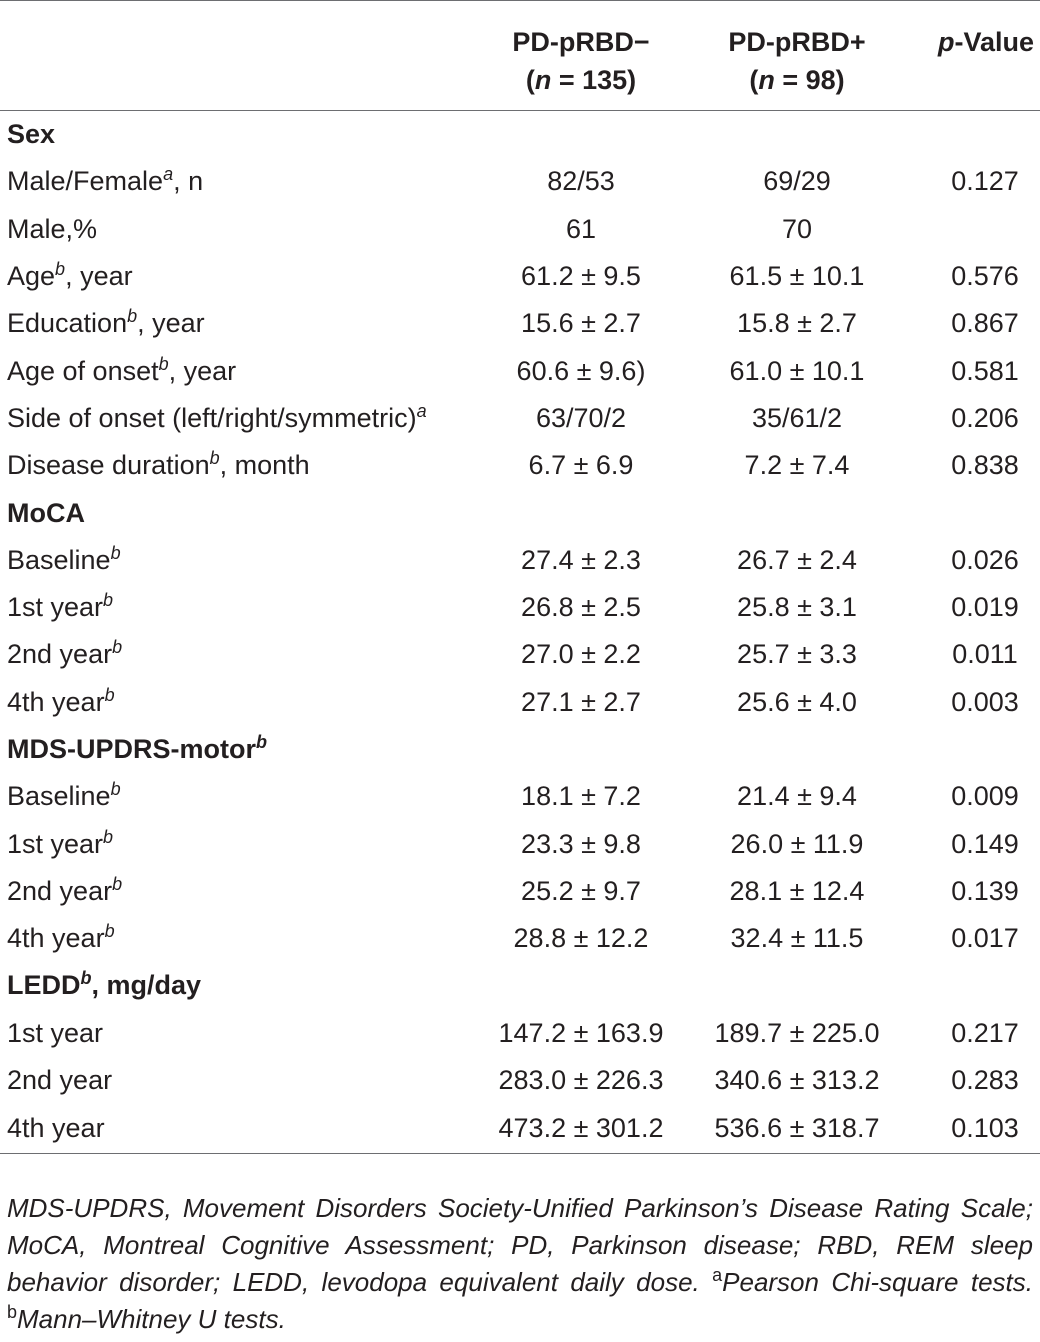 This screenshot has height=1342, width=1040. Describe the element at coordinates (235, 370) in the screenshot. I see `row-label: Age of onsetb, year` at that location.